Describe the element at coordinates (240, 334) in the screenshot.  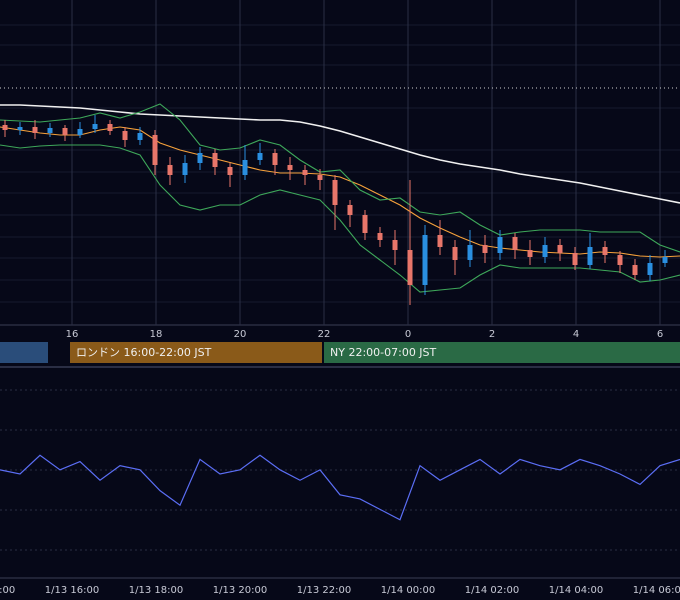
I see `x-tick-label: 20` at that location.